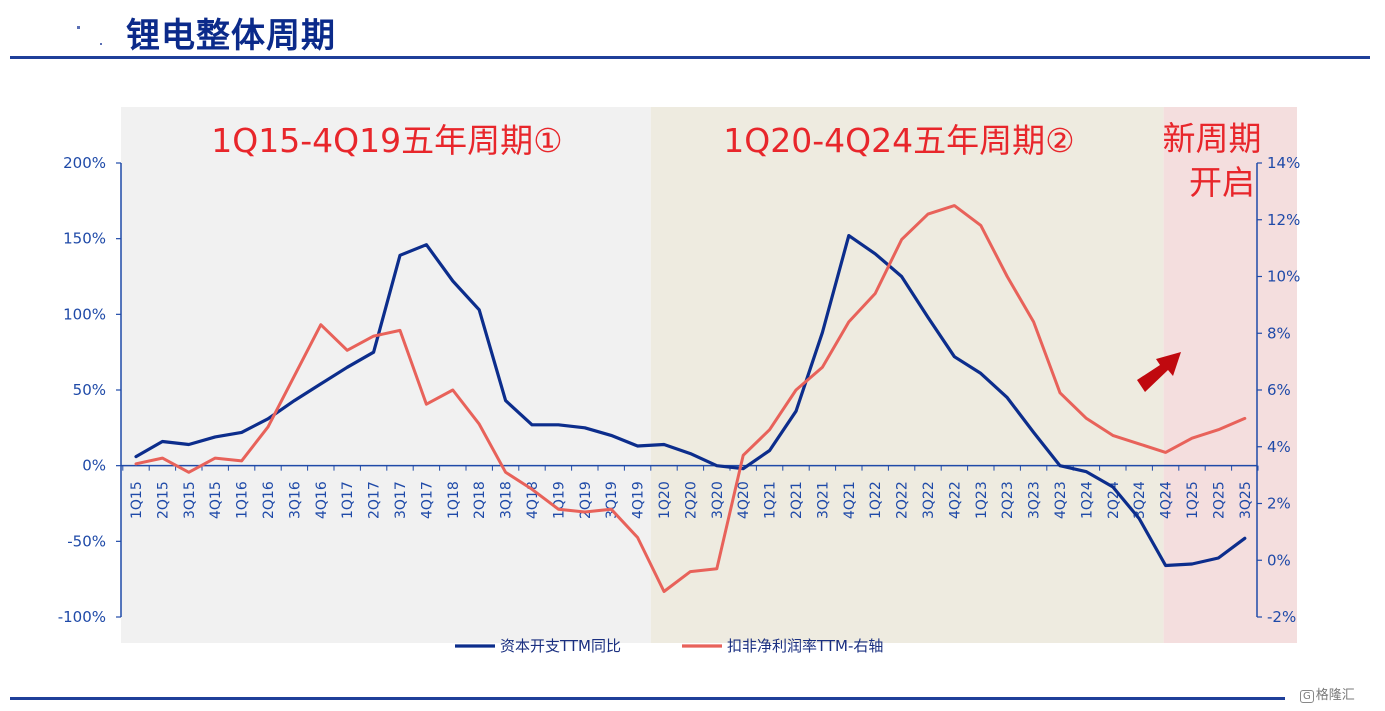 The height and width of the screenshot is (711, 1385). What do you see at coordinates (1219, 500) in the screenshot?
I see `x-axis-tick-label: 2Q25` at bounding box center [1219, 500].